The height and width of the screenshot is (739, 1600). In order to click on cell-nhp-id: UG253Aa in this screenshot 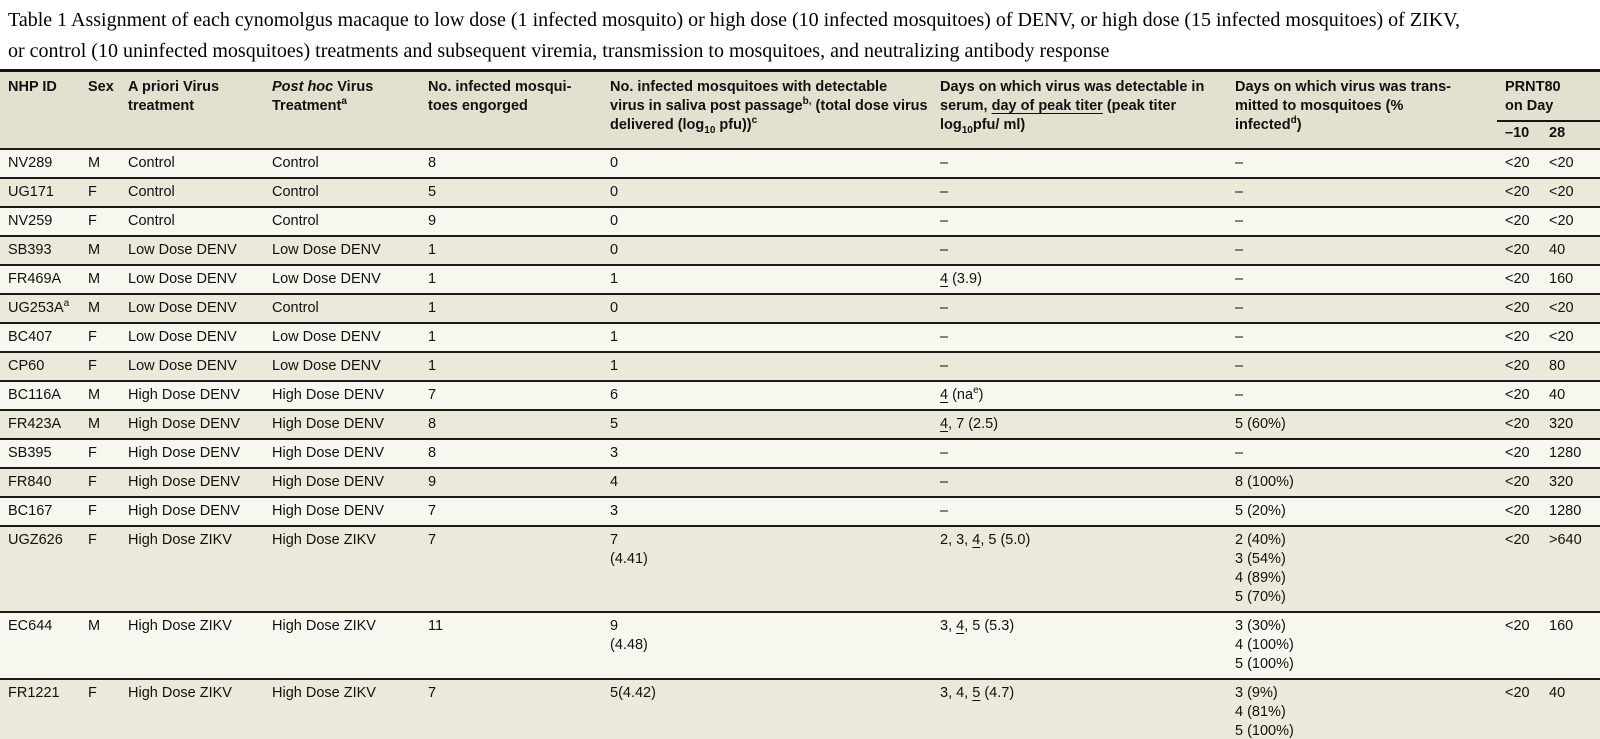, I will do `click(39, 307)`.